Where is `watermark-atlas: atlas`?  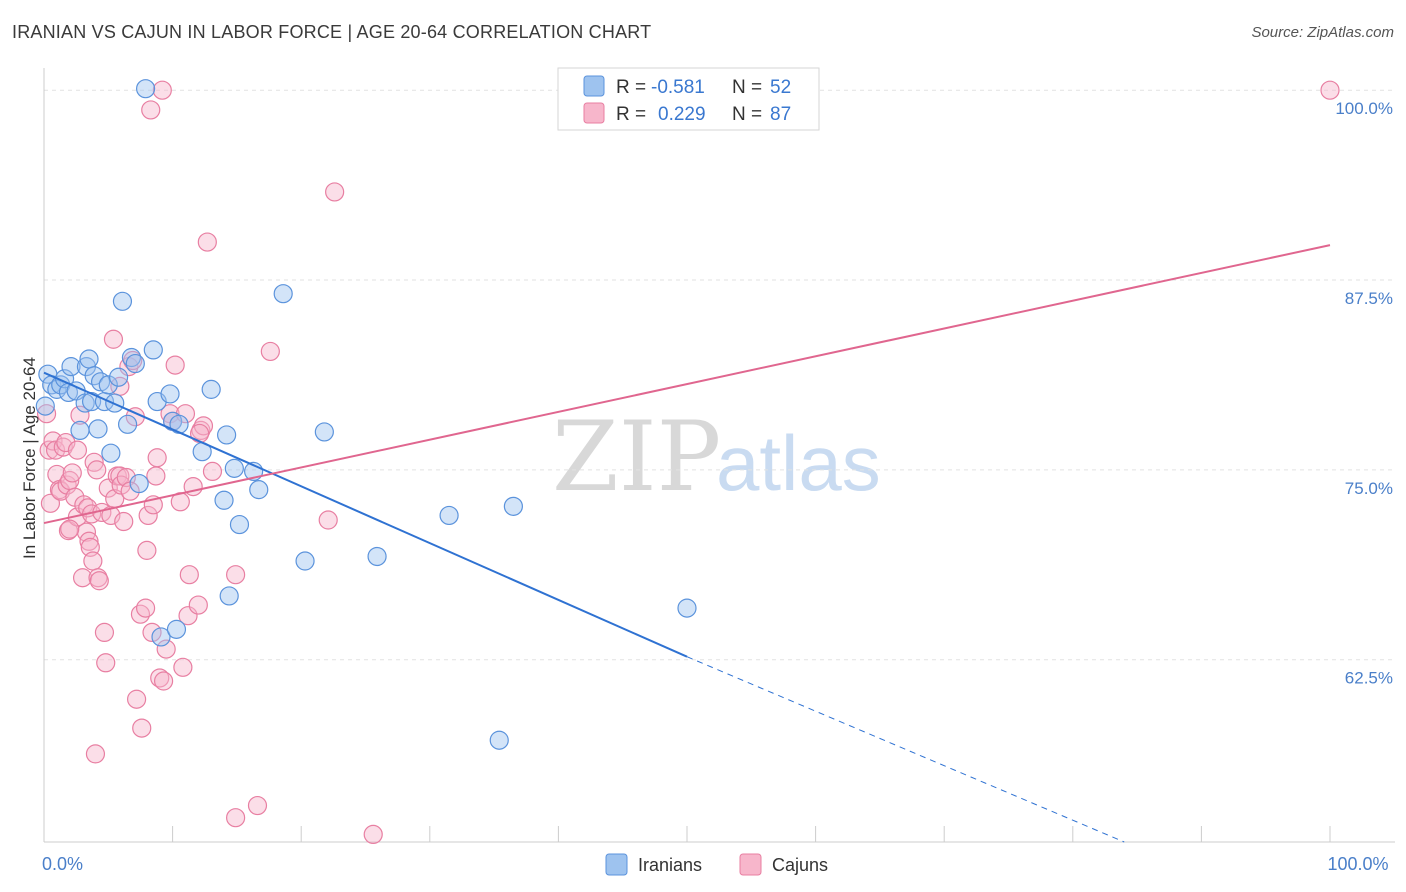
watermark-atlas: atlas is located at coordinates (798, 463).